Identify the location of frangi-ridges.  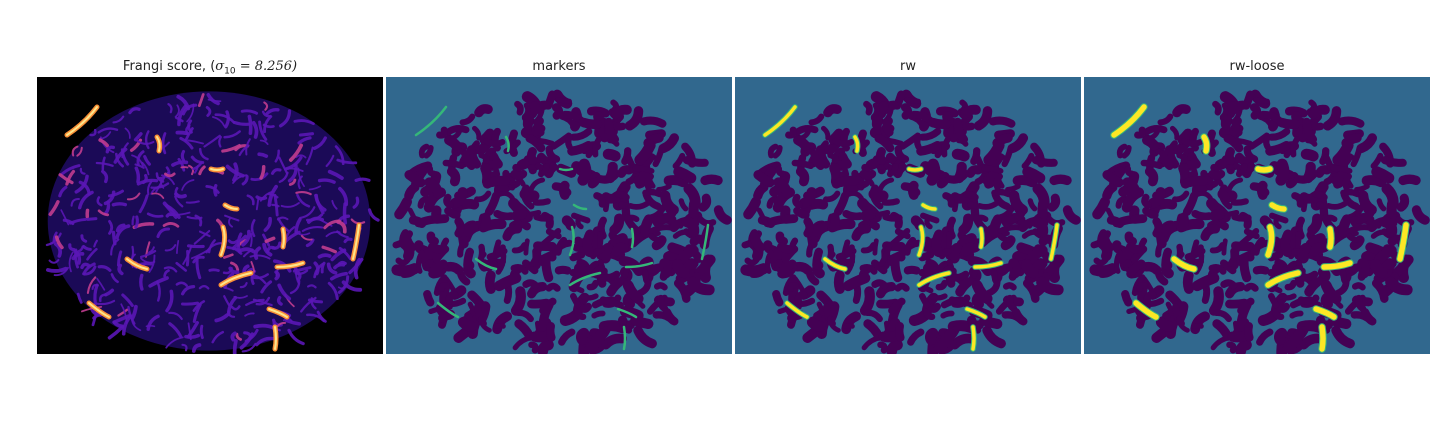
(212, 223).